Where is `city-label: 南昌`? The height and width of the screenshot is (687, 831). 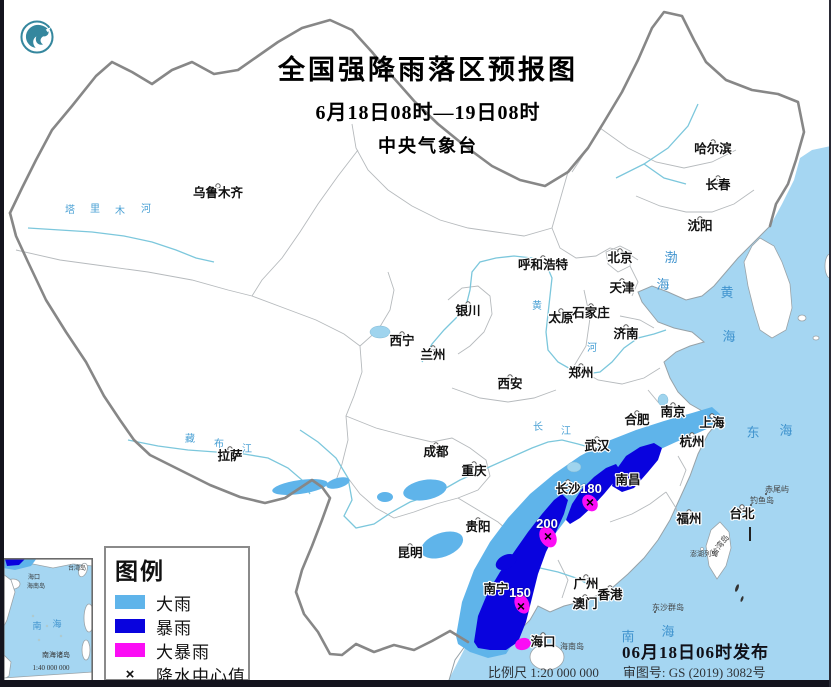 city-label: 南昌 is located at coordinates (627, 479).